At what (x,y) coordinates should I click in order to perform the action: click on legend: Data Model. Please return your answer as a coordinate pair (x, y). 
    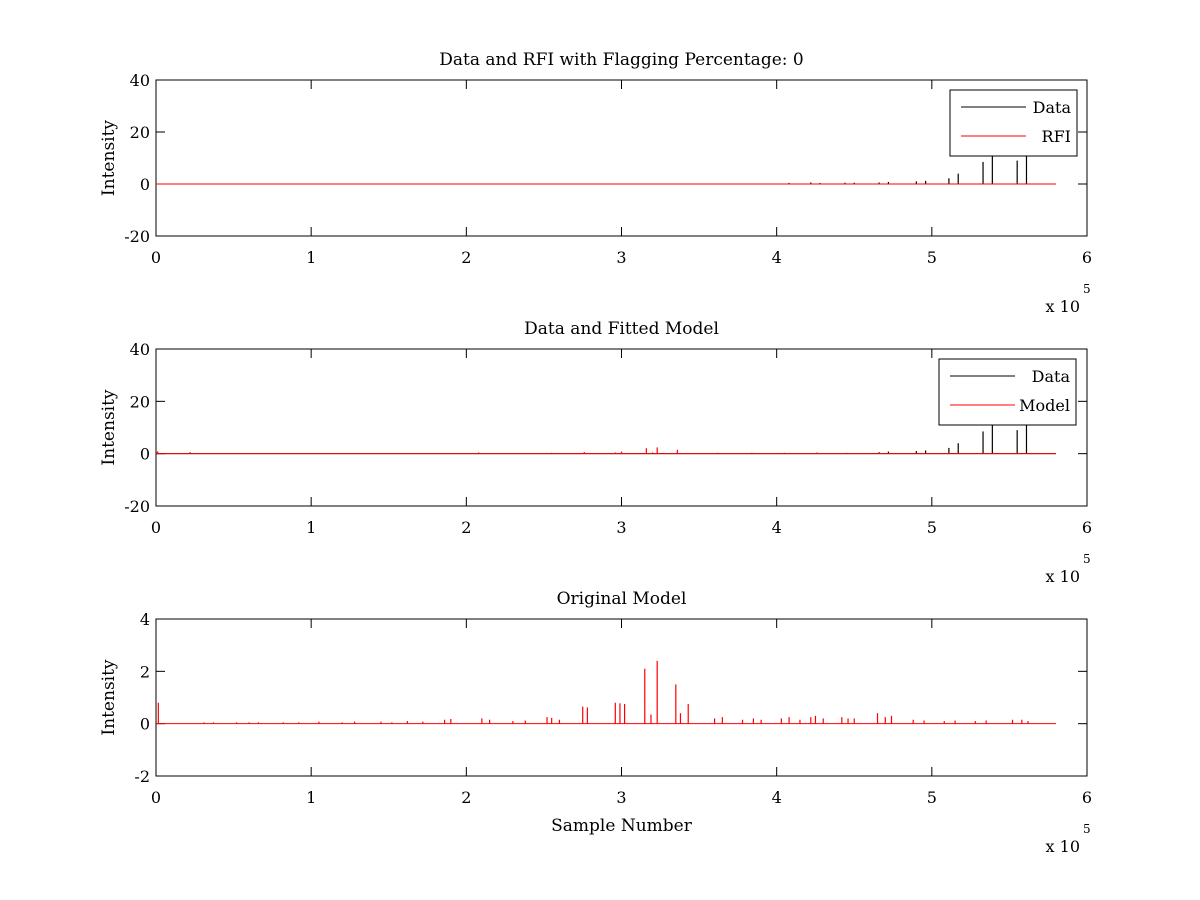
    Looking at the image, I should click on (1007, 392).